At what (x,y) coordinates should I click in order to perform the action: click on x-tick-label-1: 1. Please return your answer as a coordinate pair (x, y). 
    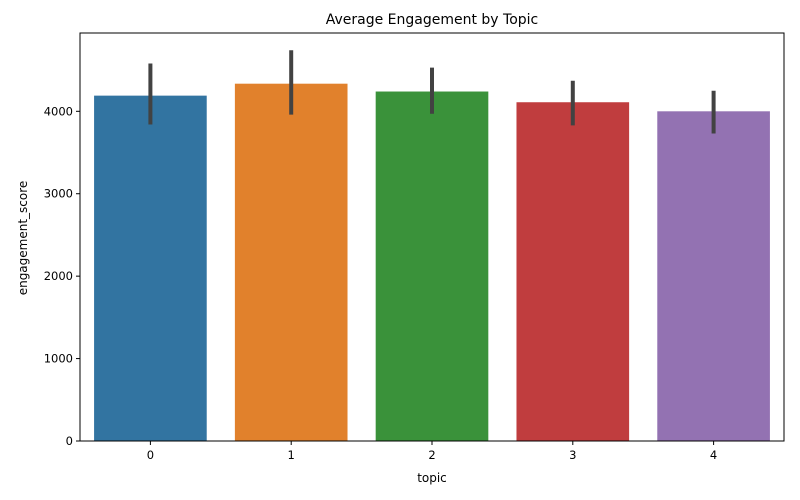
    Looking at the image, I should click on (291, 455).